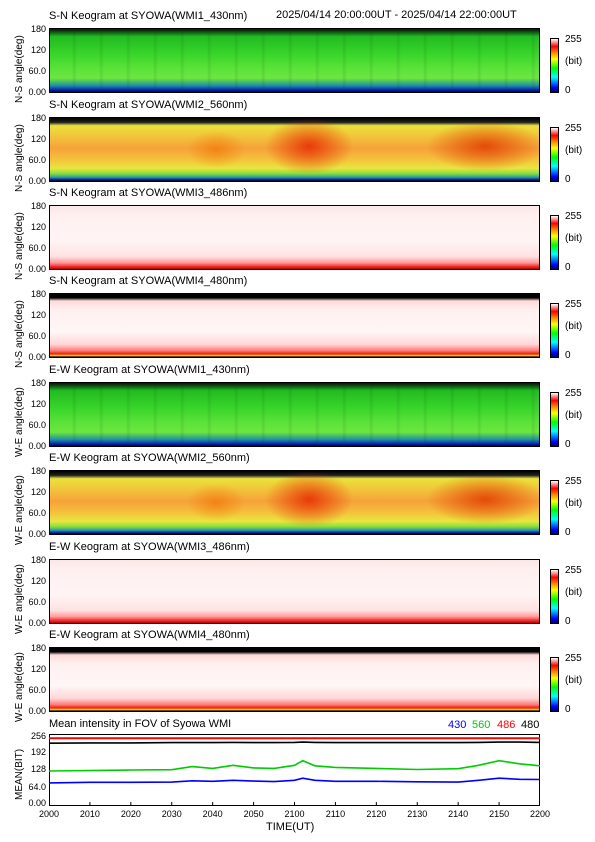 This screenshot has width=595, height=842. I want to click on x-tick-label: 2040, so click(212, 814).